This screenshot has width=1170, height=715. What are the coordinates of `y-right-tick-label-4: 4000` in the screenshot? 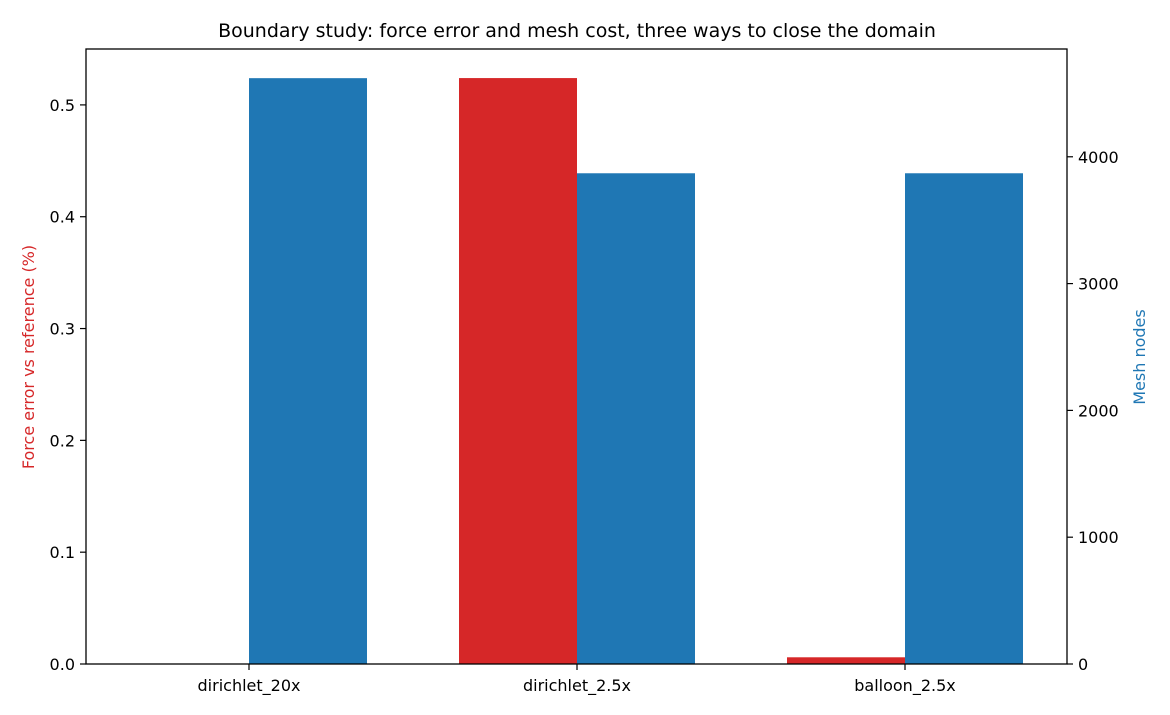 It's located at (1098, 157).